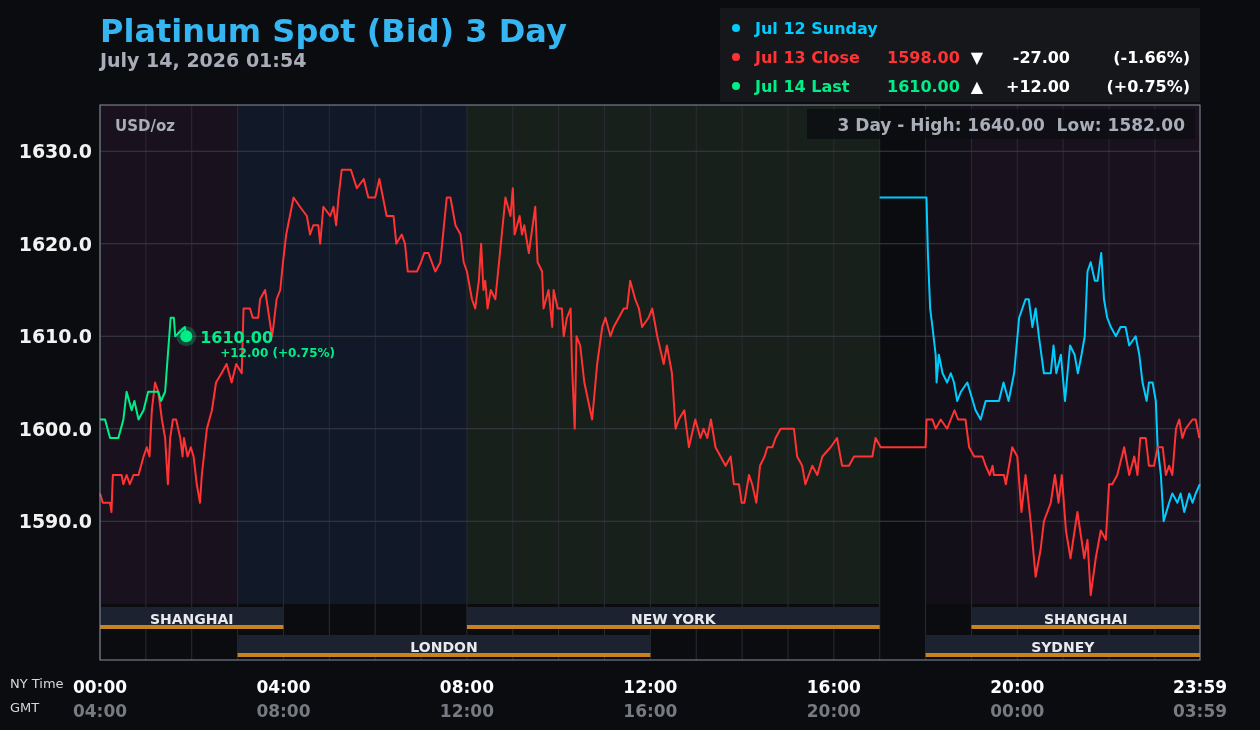 Image resolution: width=1260 pixels, height=730 pixels. Describe the element at coordinates (923, 57) in the screenshot. I see `text: 1598.00` at that location.